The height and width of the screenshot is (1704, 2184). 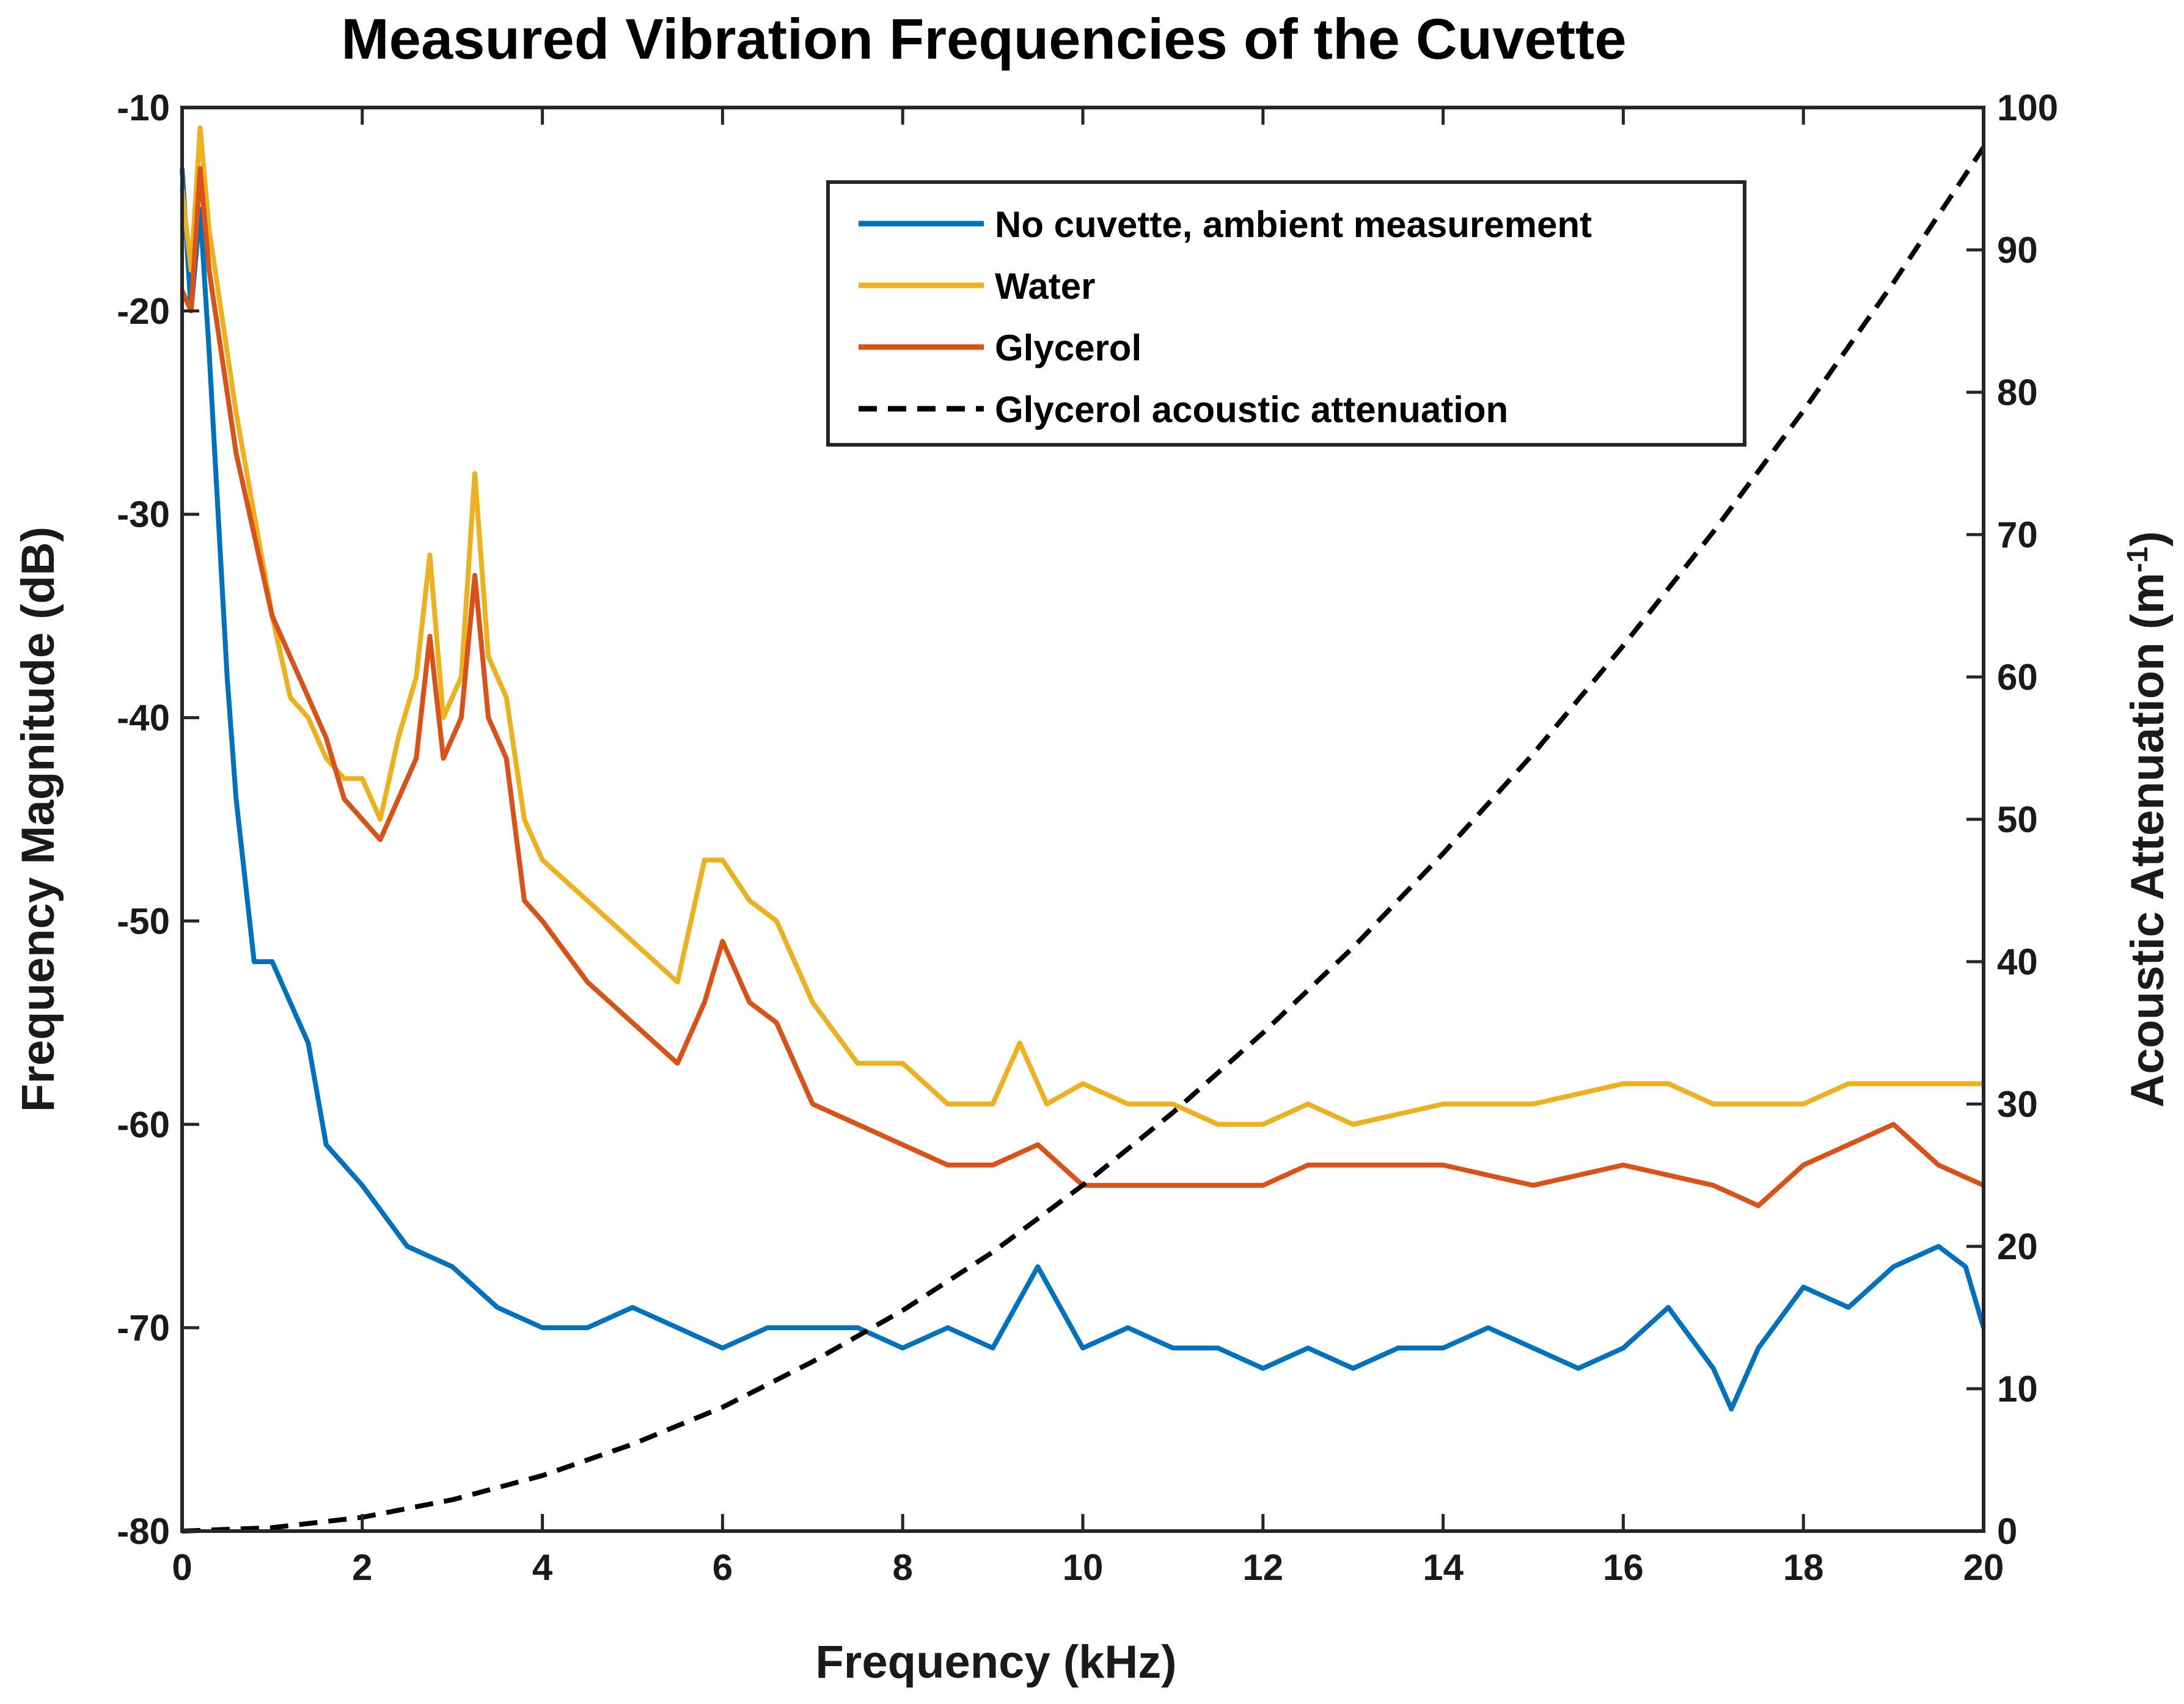 I want to click on legend-label-water: Water, so click(x=1045, y=286).